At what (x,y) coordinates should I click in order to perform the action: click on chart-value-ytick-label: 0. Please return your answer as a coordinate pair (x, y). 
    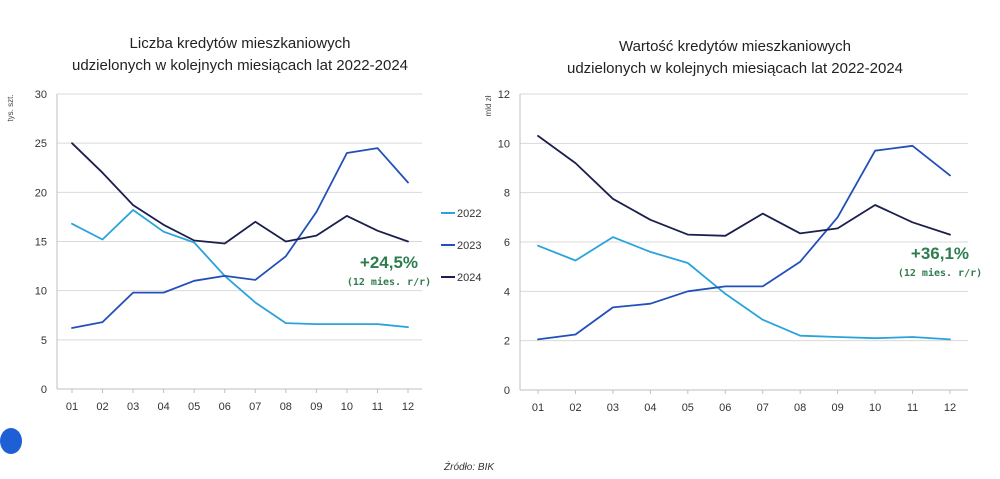
    Looking at the image, I should click on (507, 391).